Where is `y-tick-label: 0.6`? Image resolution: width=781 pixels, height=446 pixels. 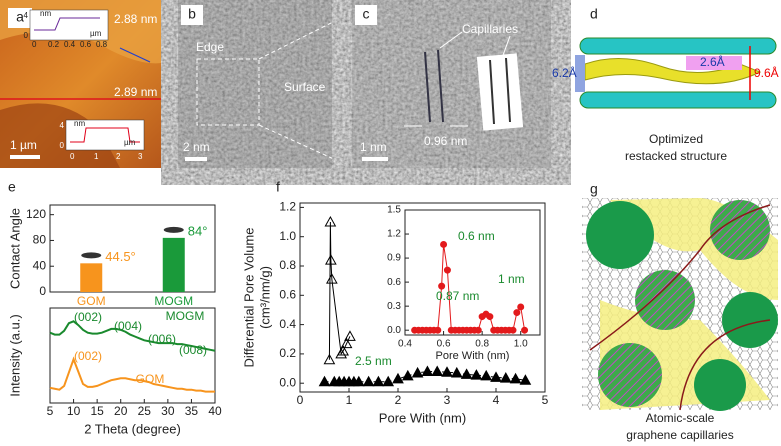
y-tick-label: 0.6 is located at coordinates (287, 294).